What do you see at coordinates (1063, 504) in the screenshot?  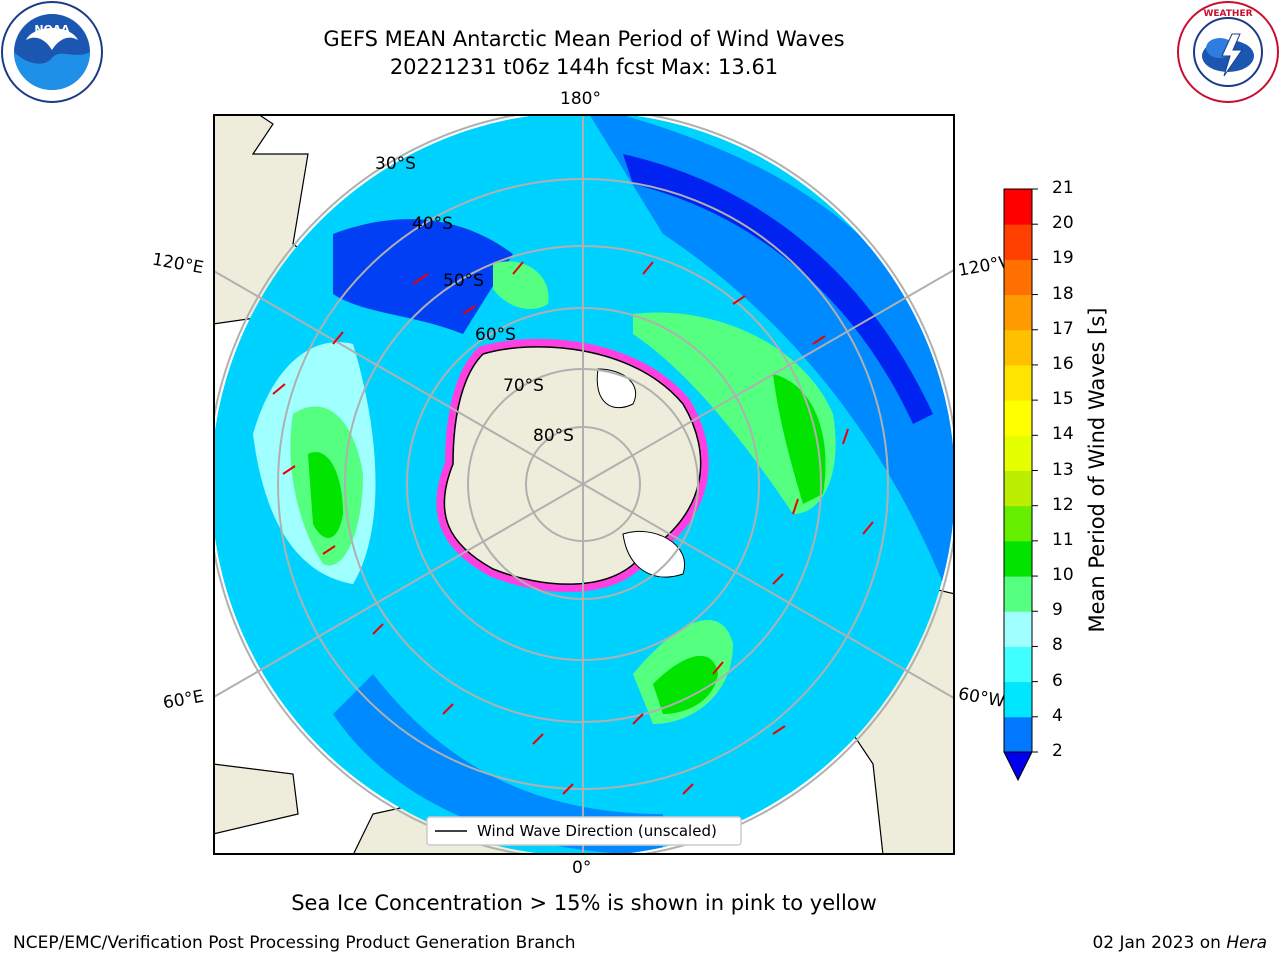 I see `colorbar-tick-label: 12` at bounding box center [1063, 504].